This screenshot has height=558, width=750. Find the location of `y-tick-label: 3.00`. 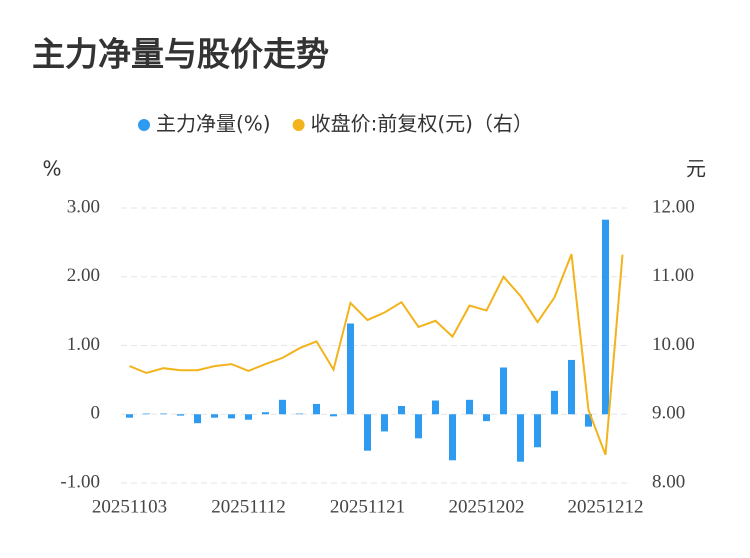

y-tick-label: 3.00 is located at coordinates (83, 206).